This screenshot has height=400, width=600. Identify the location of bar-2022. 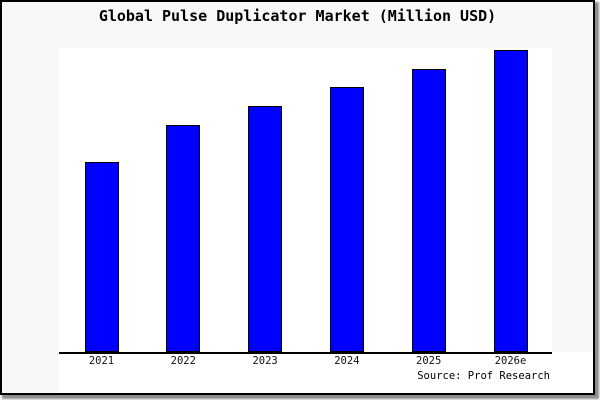
(183, 238).